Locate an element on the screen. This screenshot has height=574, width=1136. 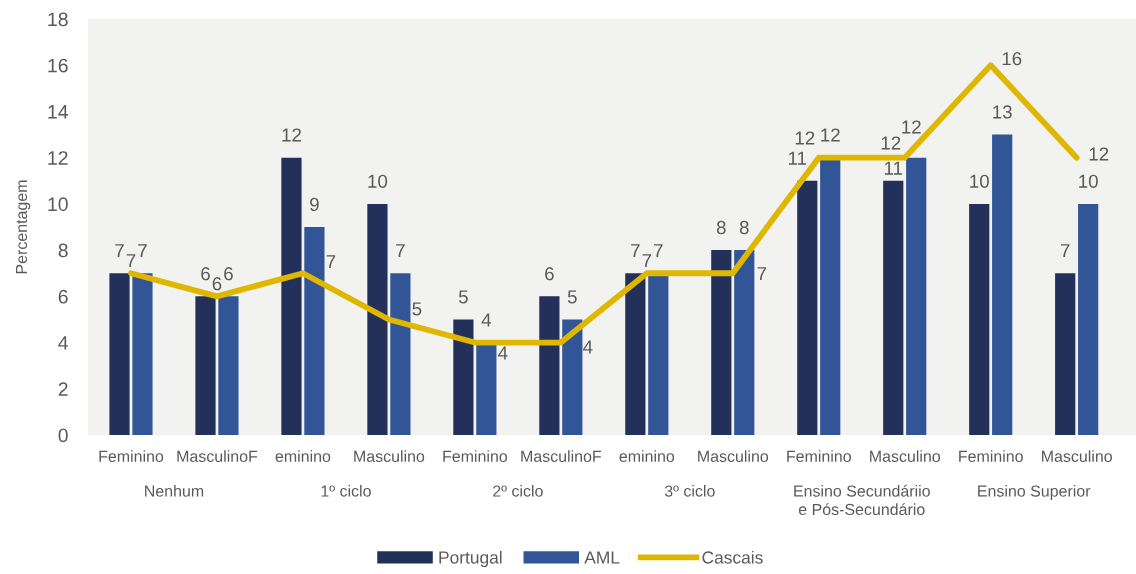
y-tick-label: 2 is located at coordinates (63, 389).